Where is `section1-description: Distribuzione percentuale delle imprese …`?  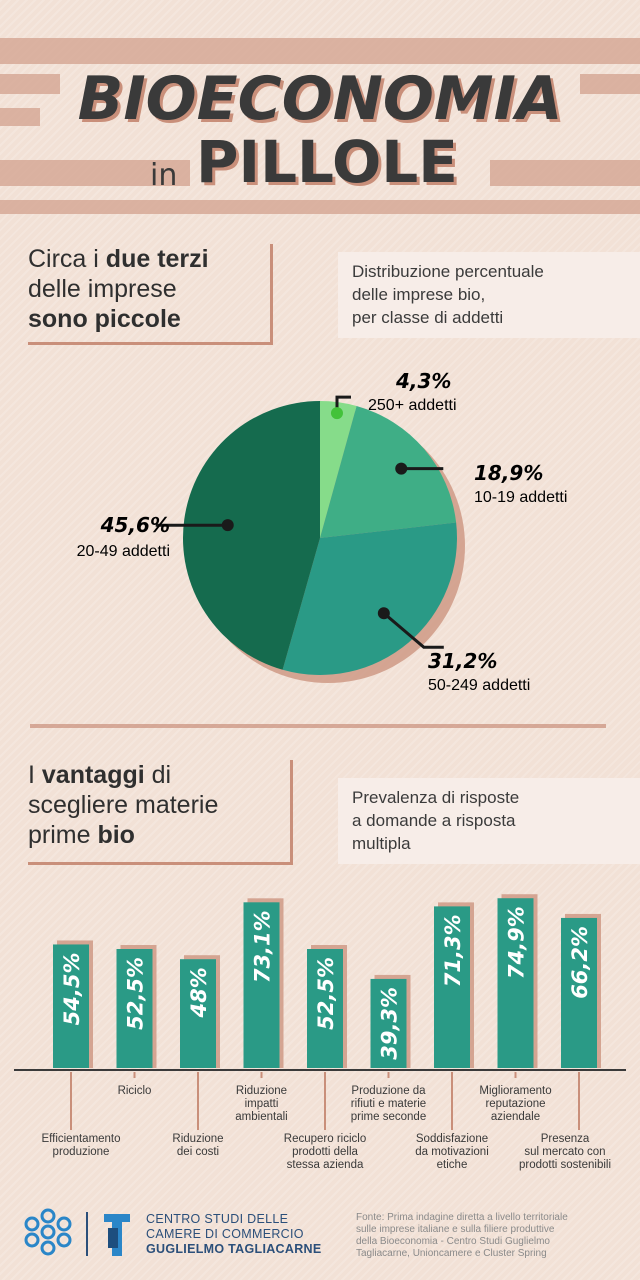 section1-description: Distribuzione percentuale delle imprese … is located at coordinates (489, 295).